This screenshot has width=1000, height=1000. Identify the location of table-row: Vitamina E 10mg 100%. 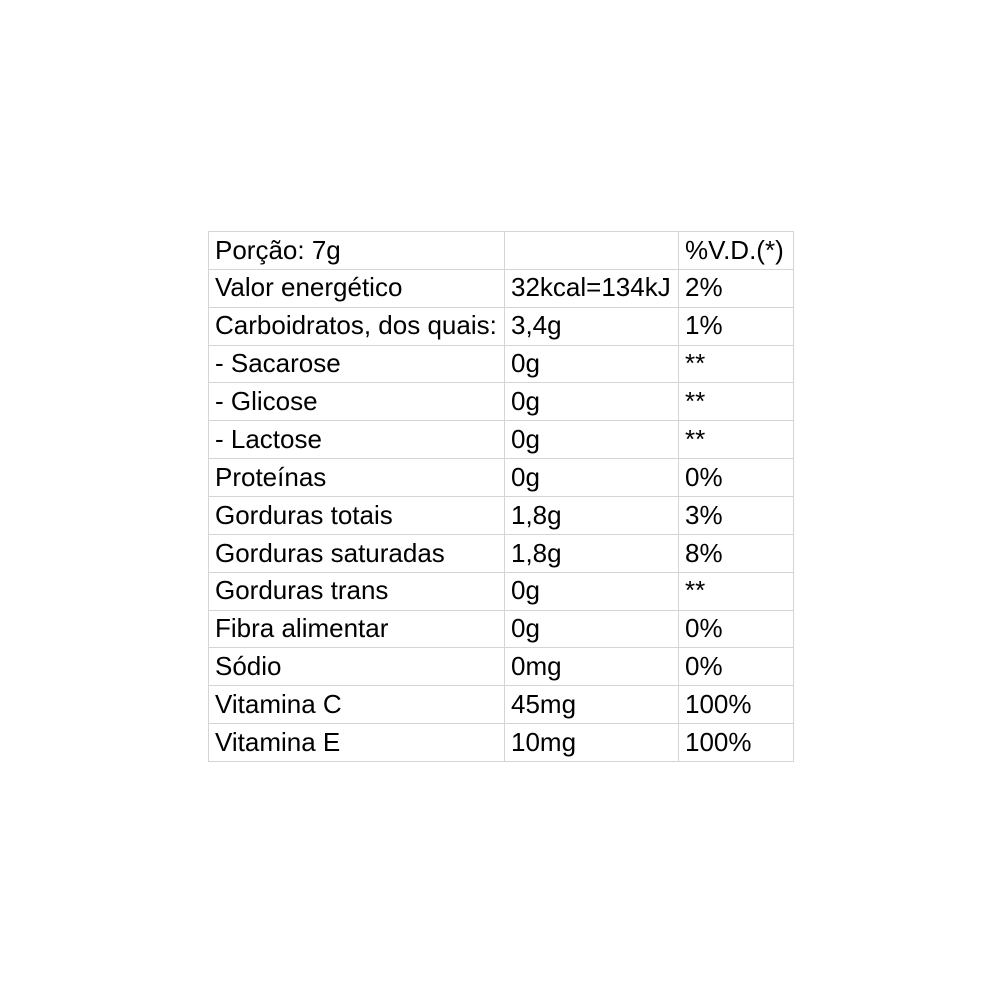
(501, 743).